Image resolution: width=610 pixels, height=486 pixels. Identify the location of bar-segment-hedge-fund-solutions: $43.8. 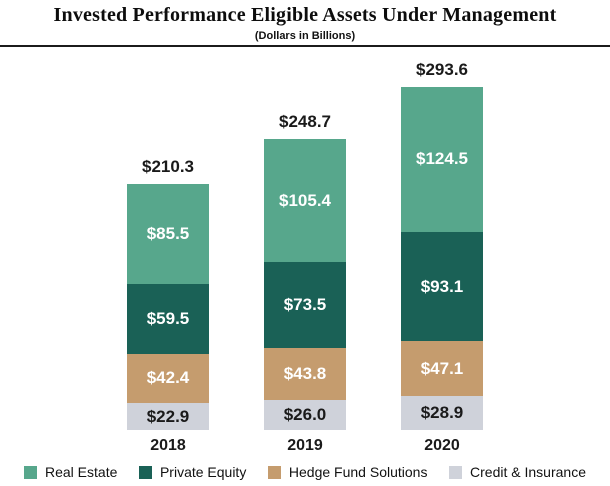
(305, 374).